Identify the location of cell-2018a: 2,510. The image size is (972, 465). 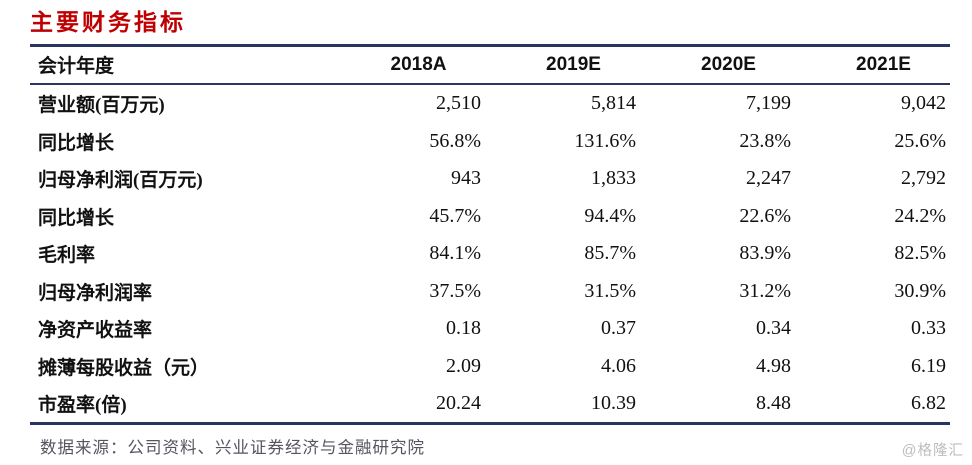
(458, 103).